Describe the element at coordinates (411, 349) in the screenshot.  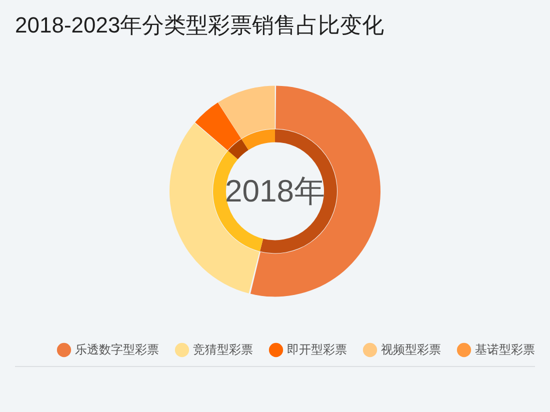
I see `legend-label: 视频型彩票` at that location.